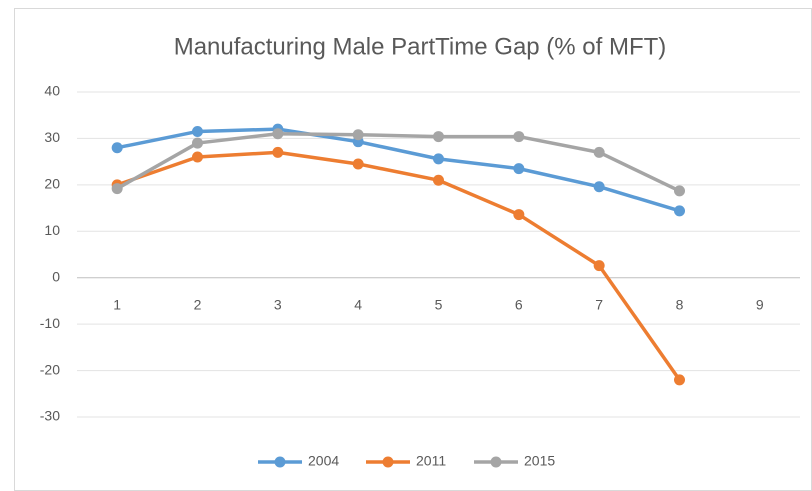 The image size is (812, 491). I want to click on y-tick-label: 10, so click(52, 230).